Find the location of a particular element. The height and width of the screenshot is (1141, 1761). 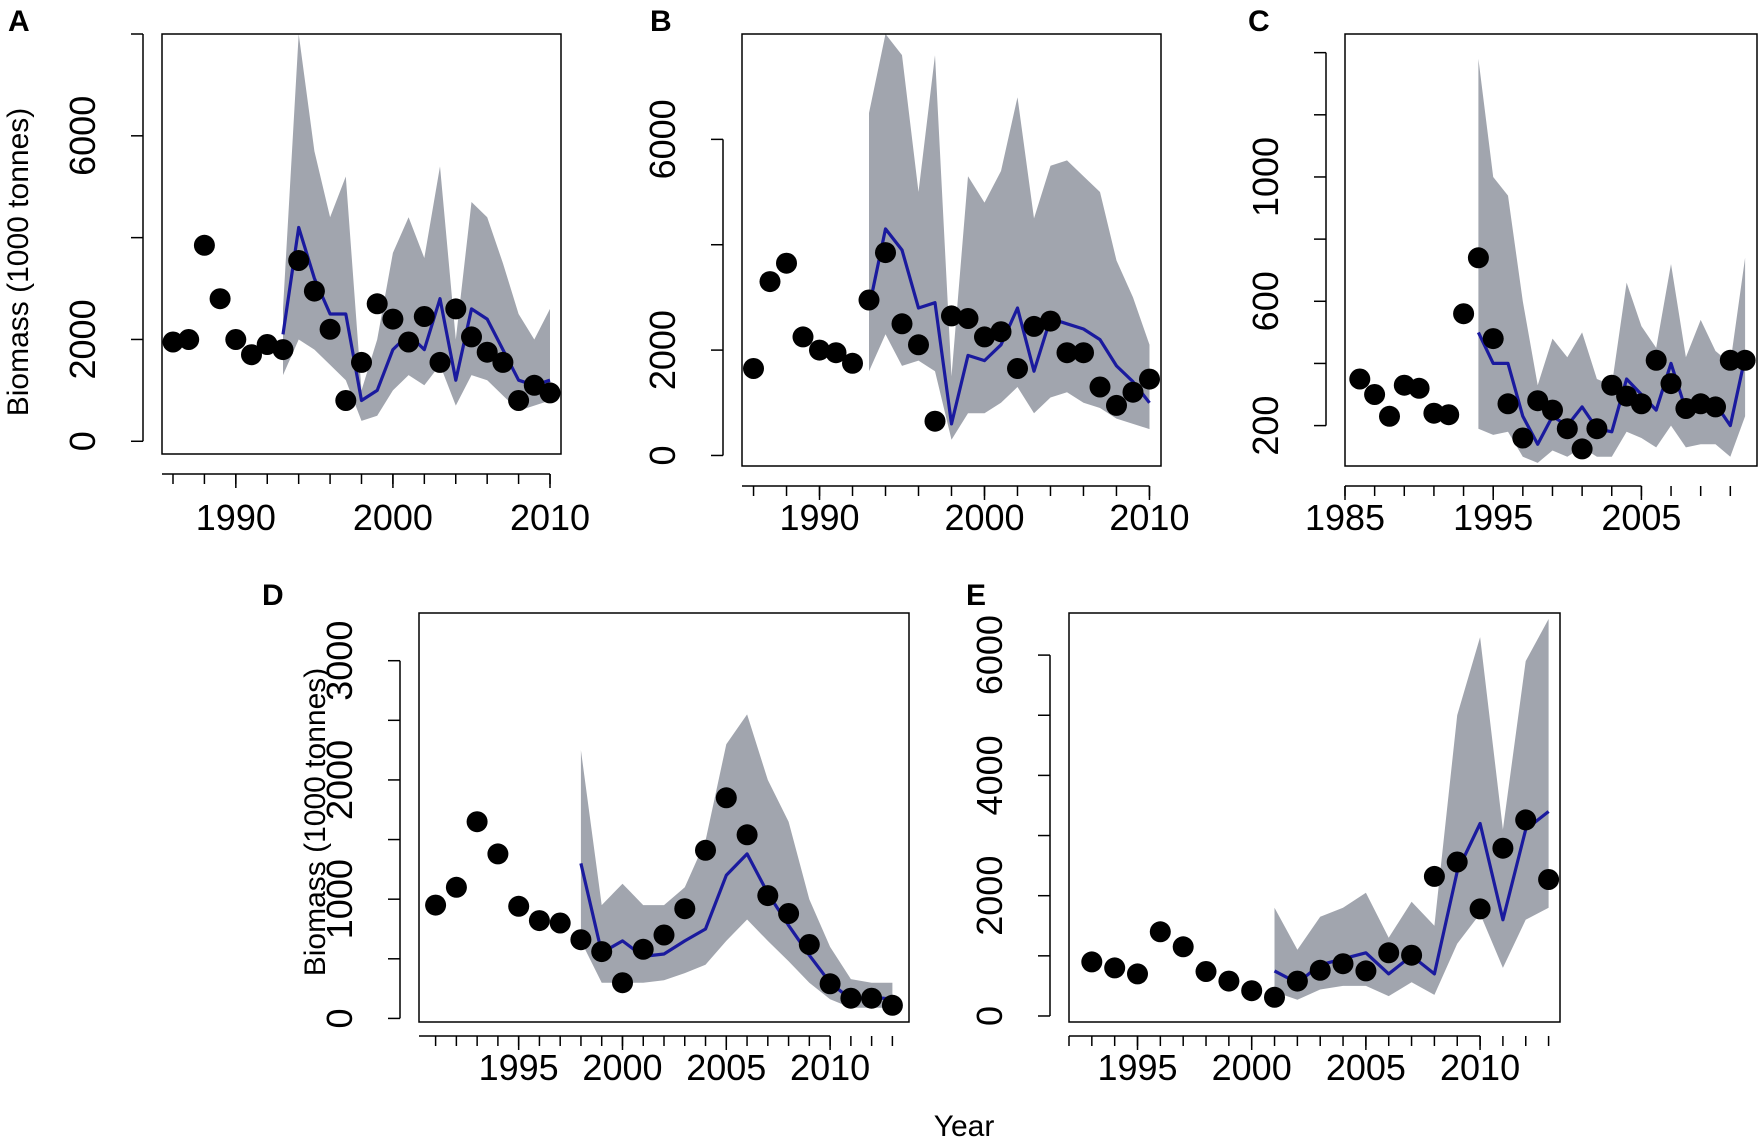

panel-letter: E is located at coordinates (976, 595).